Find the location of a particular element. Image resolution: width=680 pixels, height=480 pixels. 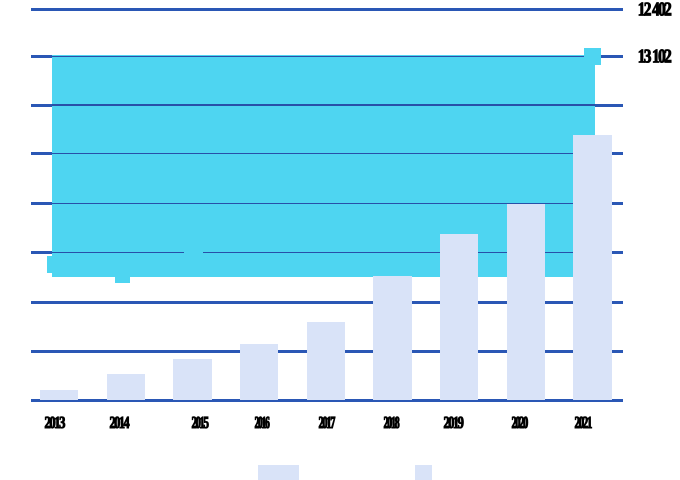

x-axis-line is located at coordinates (327, 401).